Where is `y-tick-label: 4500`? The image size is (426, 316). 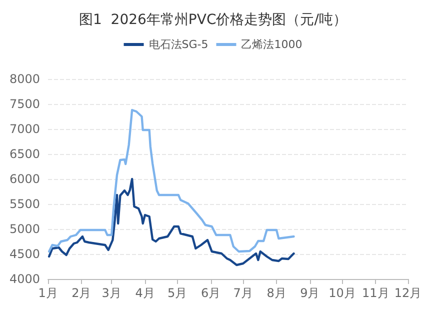
y-tick-label: 4500 is located at coordinates (24, 254).